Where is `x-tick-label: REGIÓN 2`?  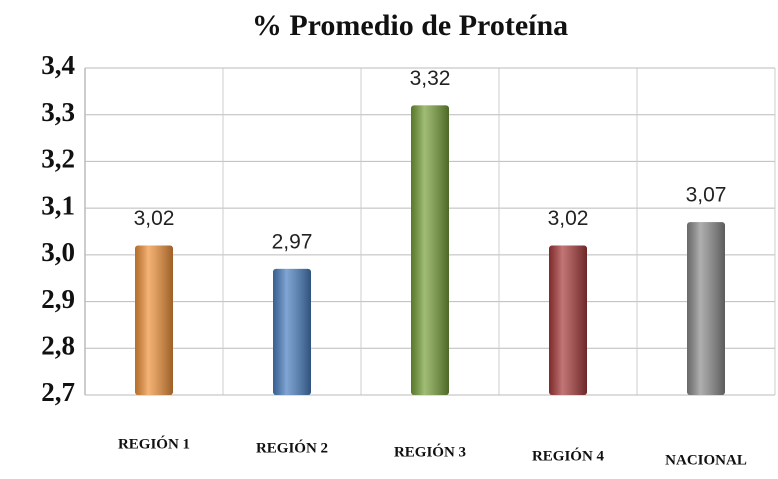 x-tick-label: REGIÓN 2 is located at coordinates (292, 447).